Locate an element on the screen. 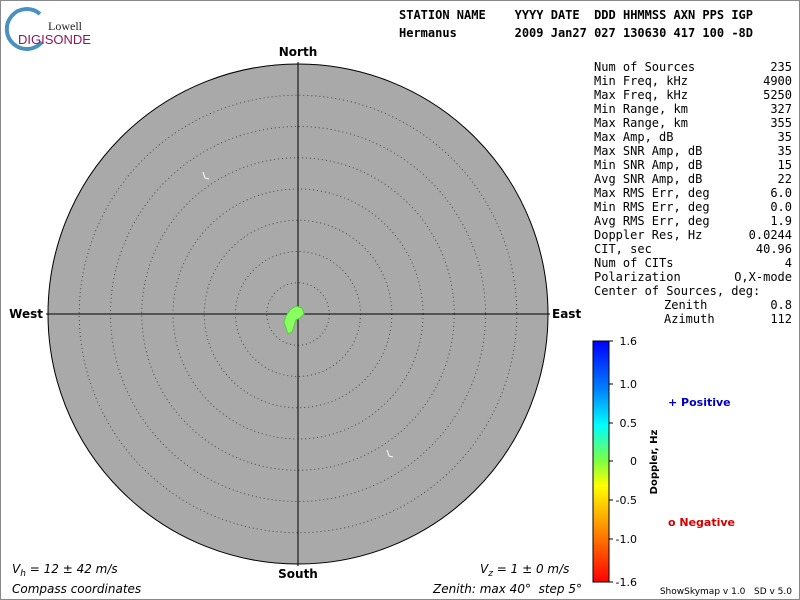 The image size is (800, 600). stat-label: Min SNR Amp, dB is located at coordinates (648, 165).